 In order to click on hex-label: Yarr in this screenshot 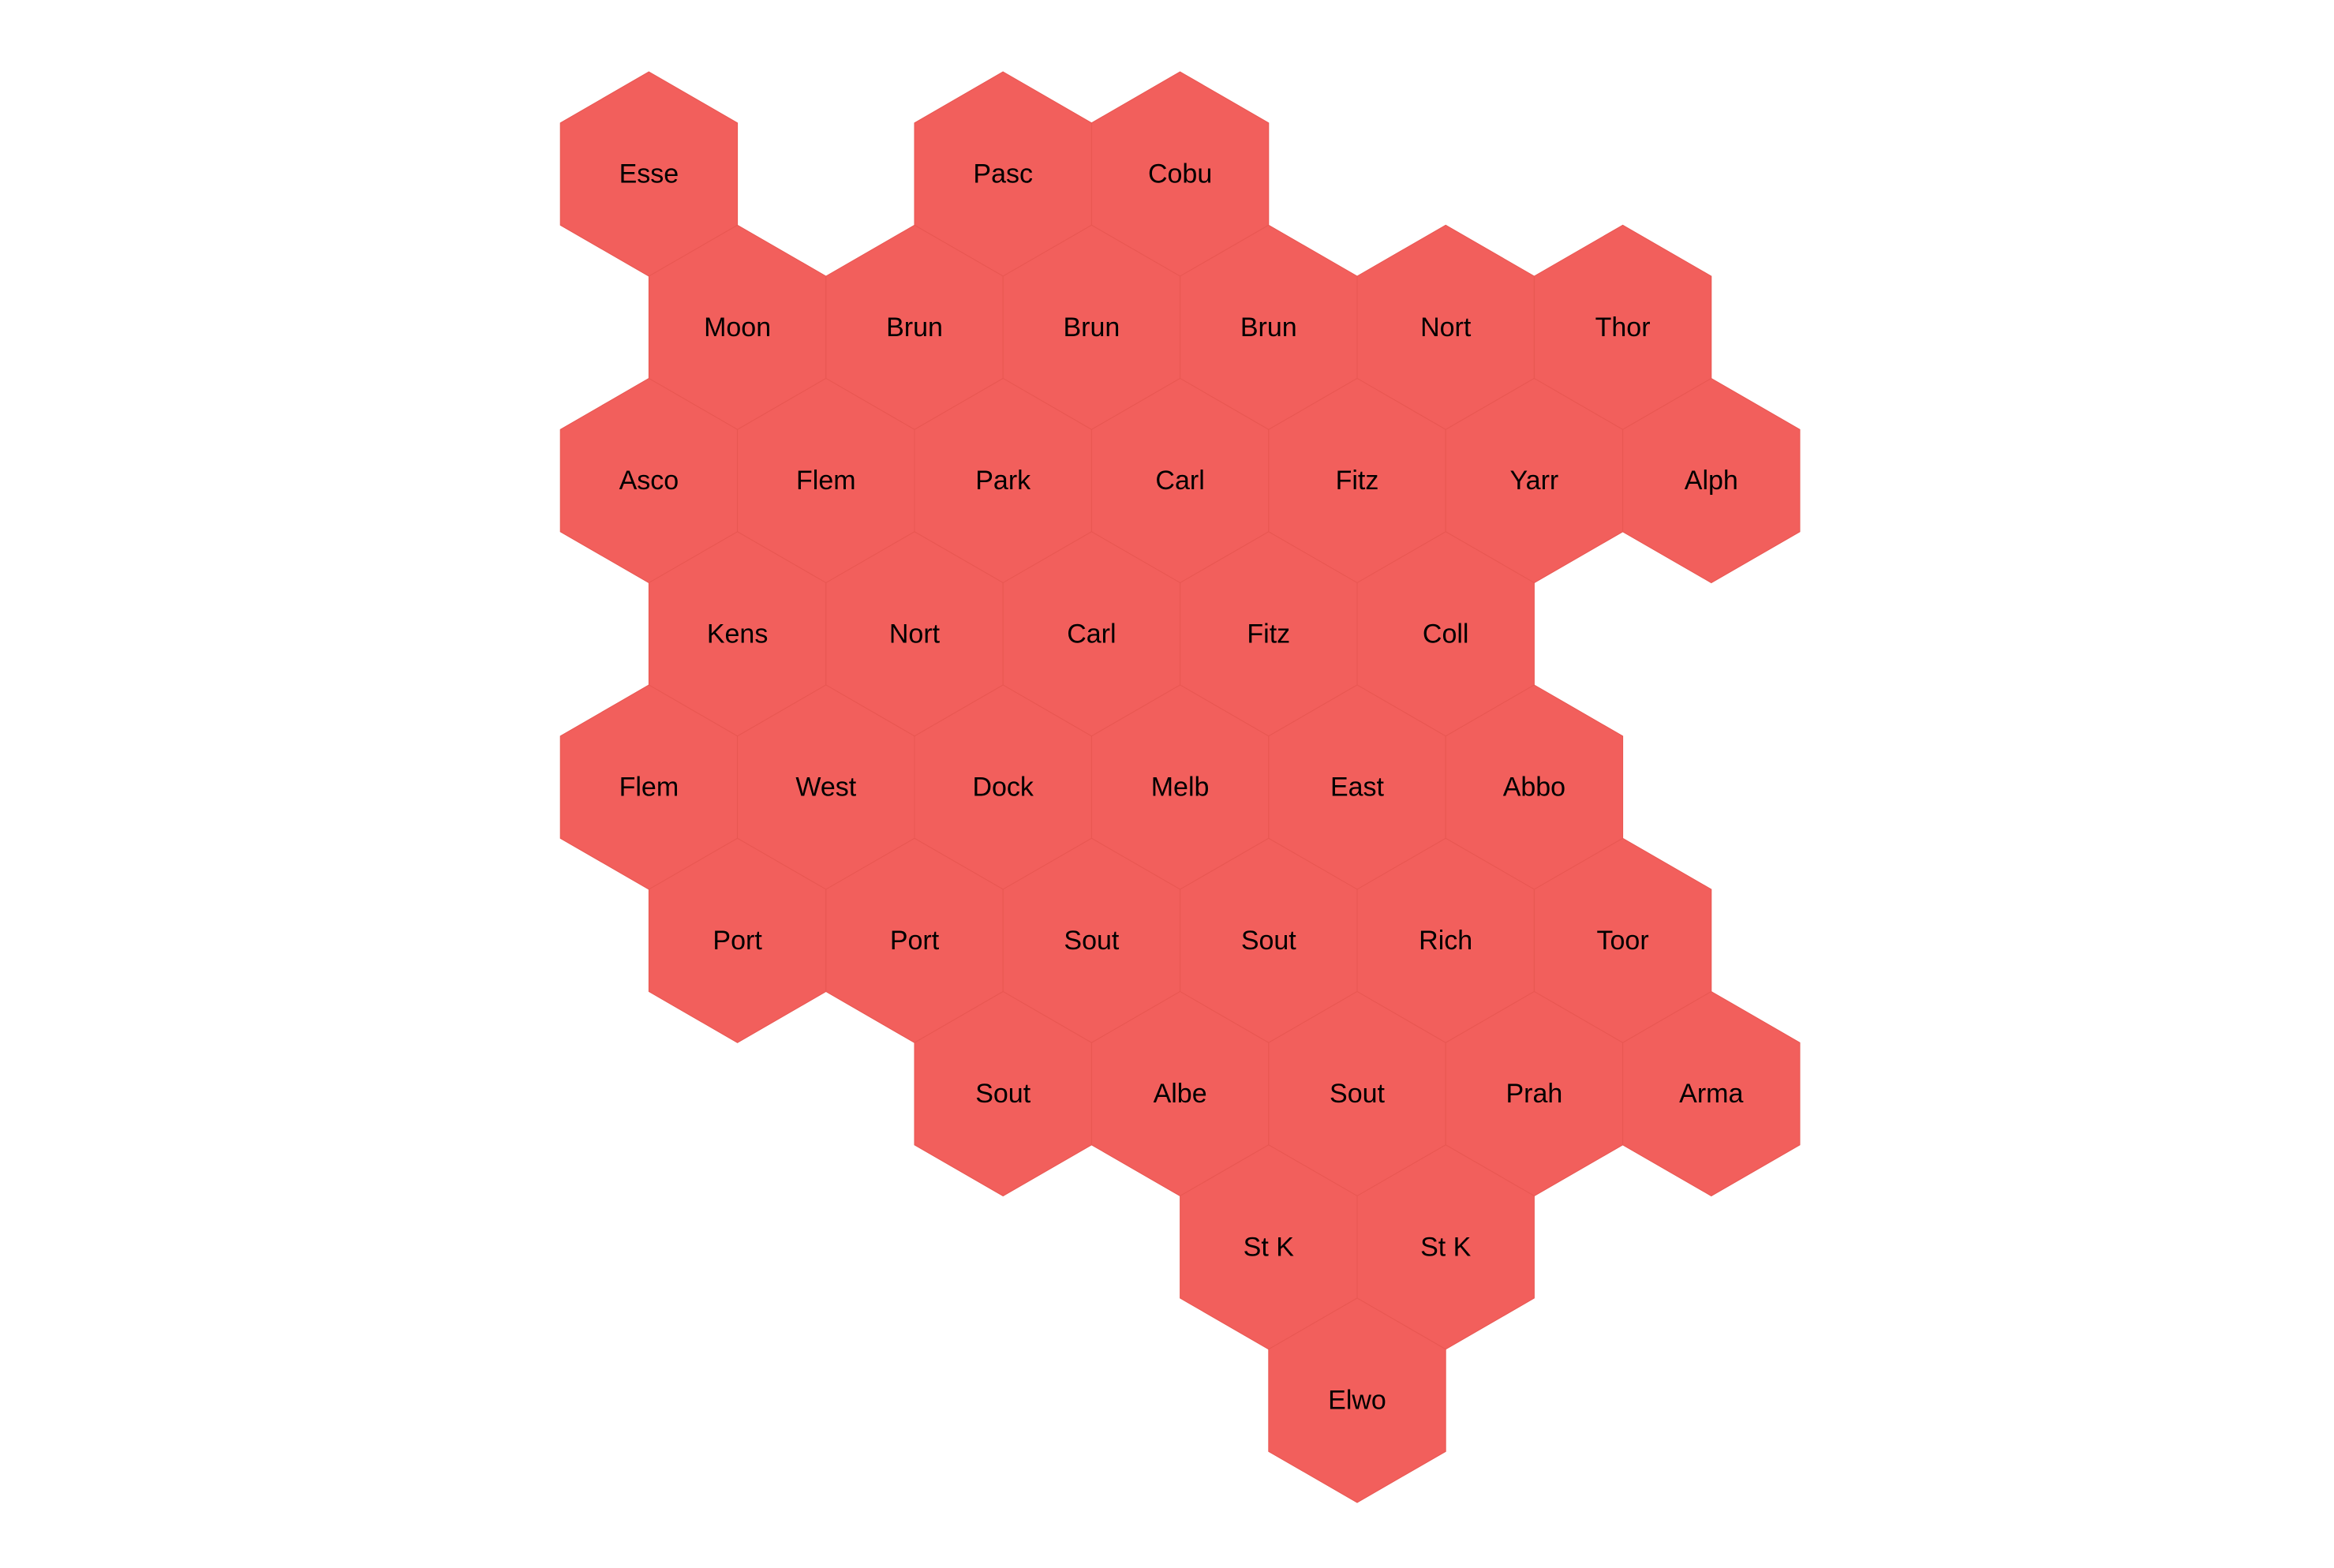, I will do `click(1534, 481)`.